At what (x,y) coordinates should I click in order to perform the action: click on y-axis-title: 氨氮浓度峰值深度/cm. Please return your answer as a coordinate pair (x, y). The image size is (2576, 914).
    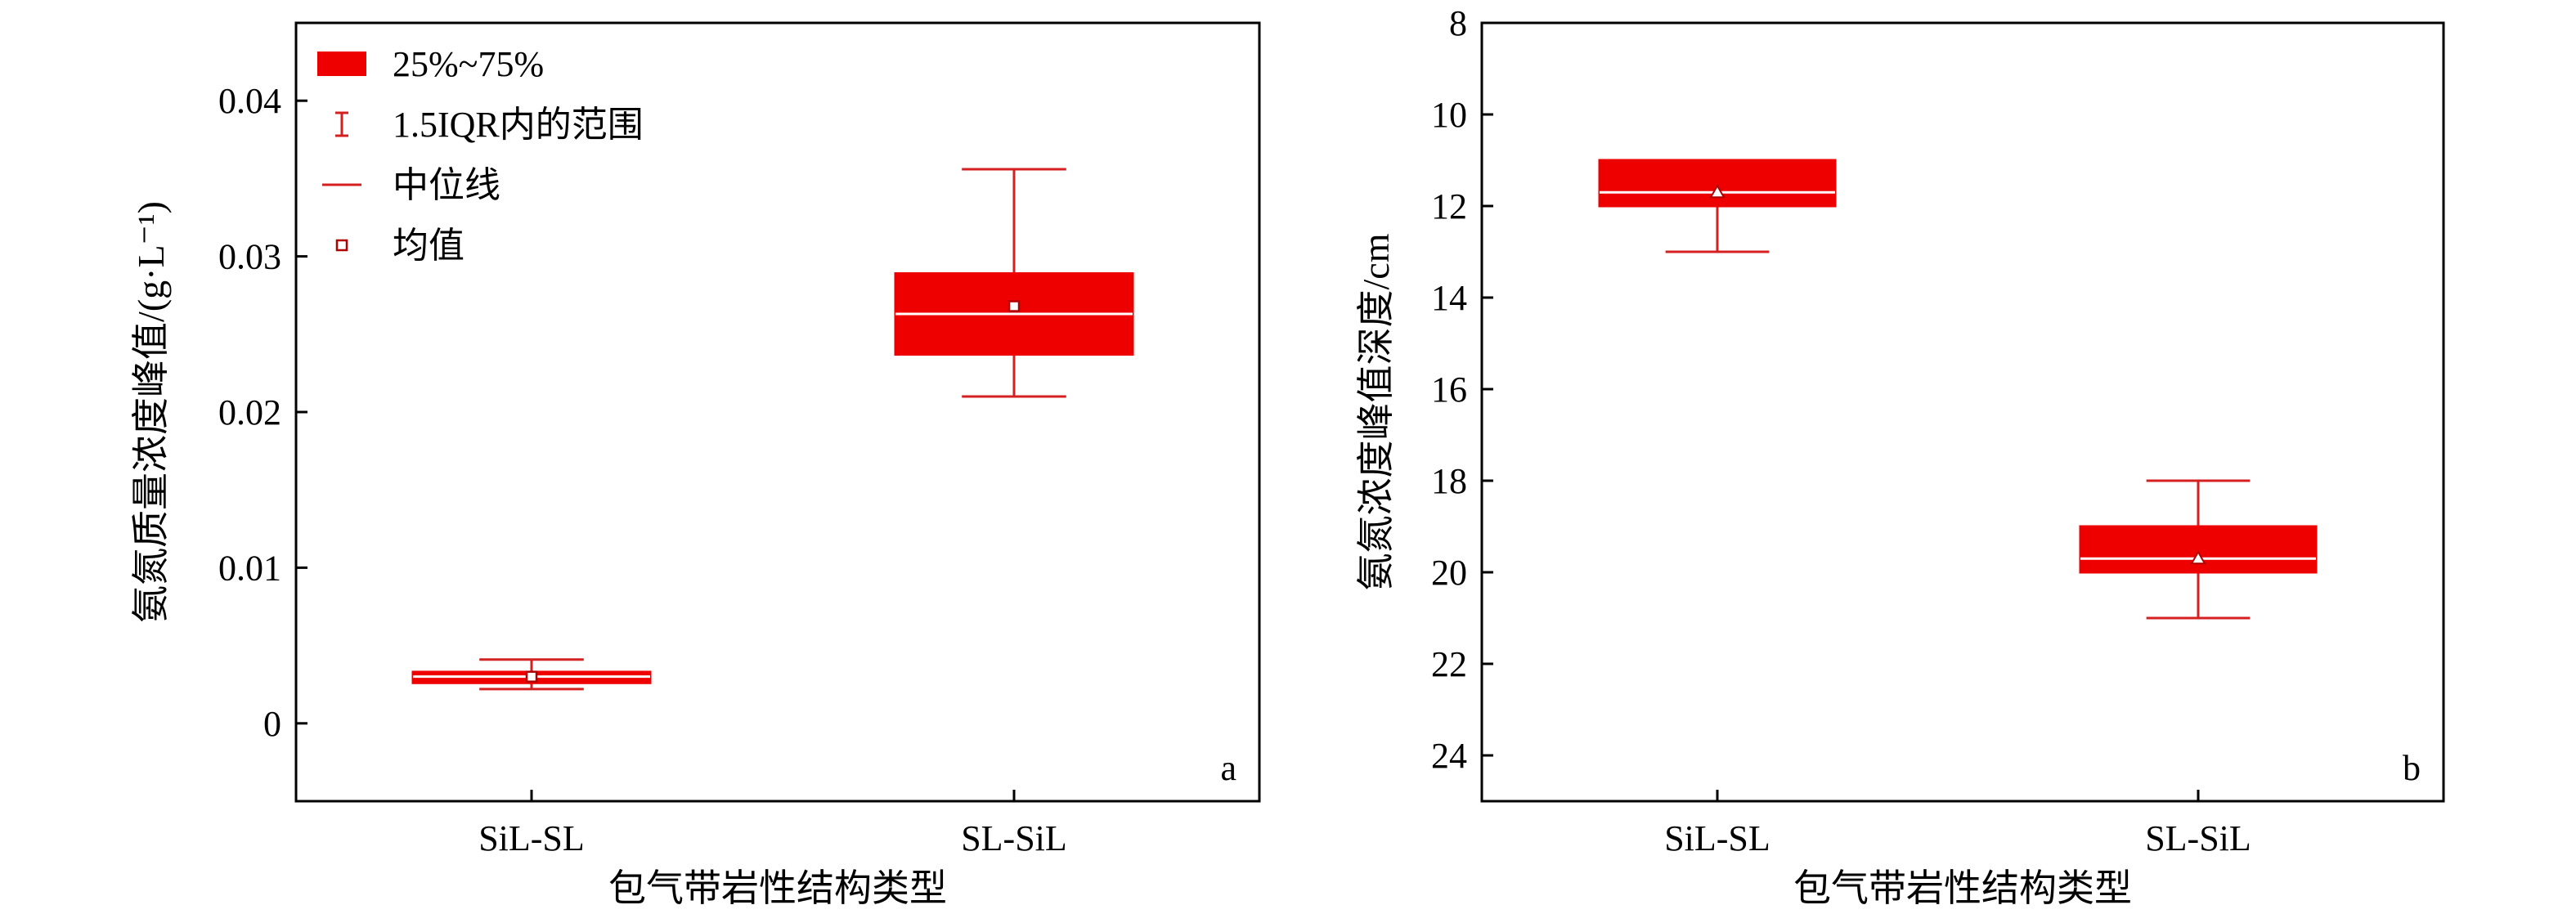
    Looking at the image, I should click on (1376, 411).